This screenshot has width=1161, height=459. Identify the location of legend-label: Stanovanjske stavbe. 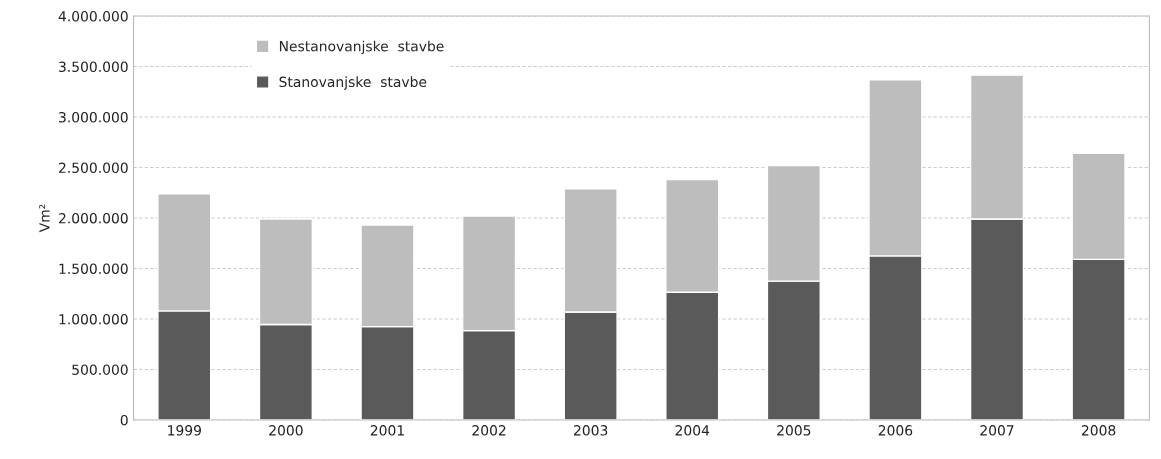
(353, 83).